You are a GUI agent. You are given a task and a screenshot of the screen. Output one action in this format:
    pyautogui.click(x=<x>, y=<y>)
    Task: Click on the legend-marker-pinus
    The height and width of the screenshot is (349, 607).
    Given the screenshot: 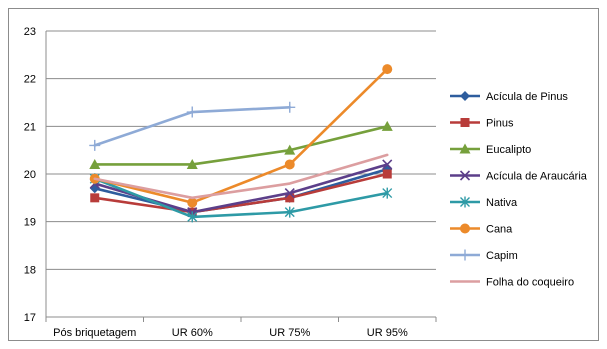 What is the action you would take?
    pyautogui.click(x=465, y=122)
    